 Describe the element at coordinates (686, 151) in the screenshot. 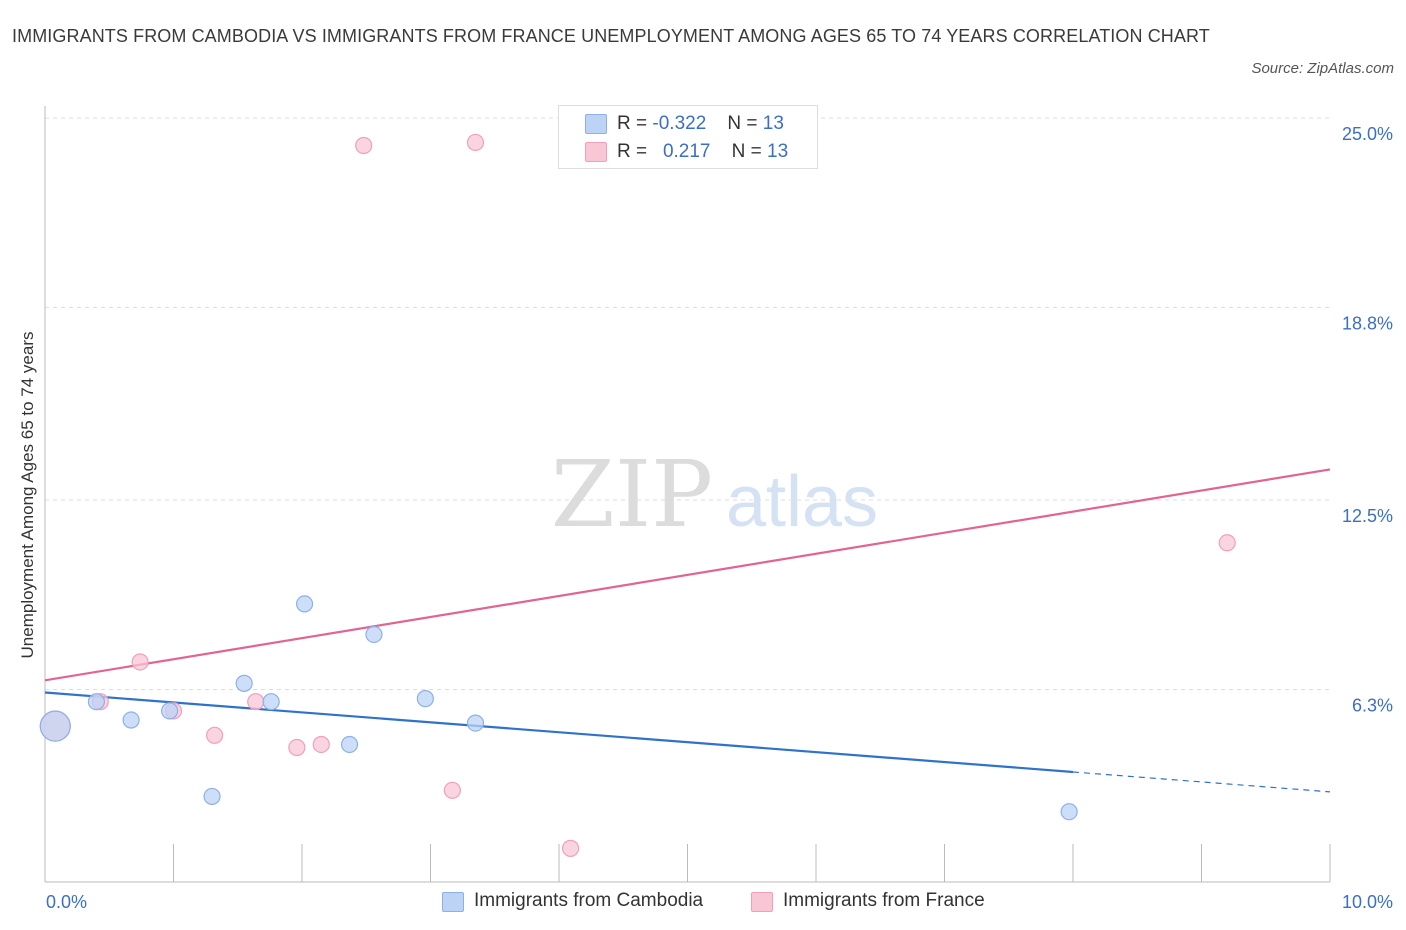

I see `r-value-france: 0.217` at that location.